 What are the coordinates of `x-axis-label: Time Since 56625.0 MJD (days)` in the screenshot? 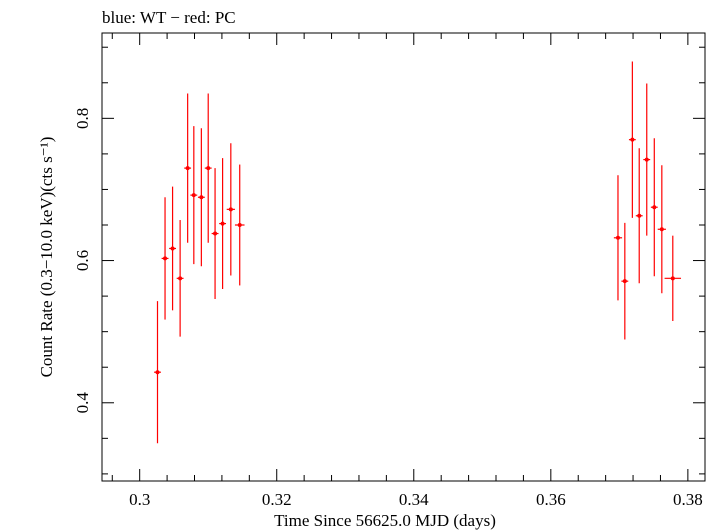 It's located at (385, 520).